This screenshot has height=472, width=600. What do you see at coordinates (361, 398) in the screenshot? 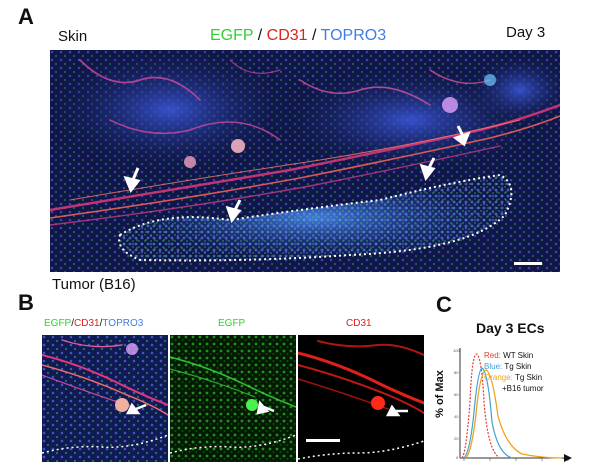
I see `panel-b-cd31-image` at bounding box center [361, 398].